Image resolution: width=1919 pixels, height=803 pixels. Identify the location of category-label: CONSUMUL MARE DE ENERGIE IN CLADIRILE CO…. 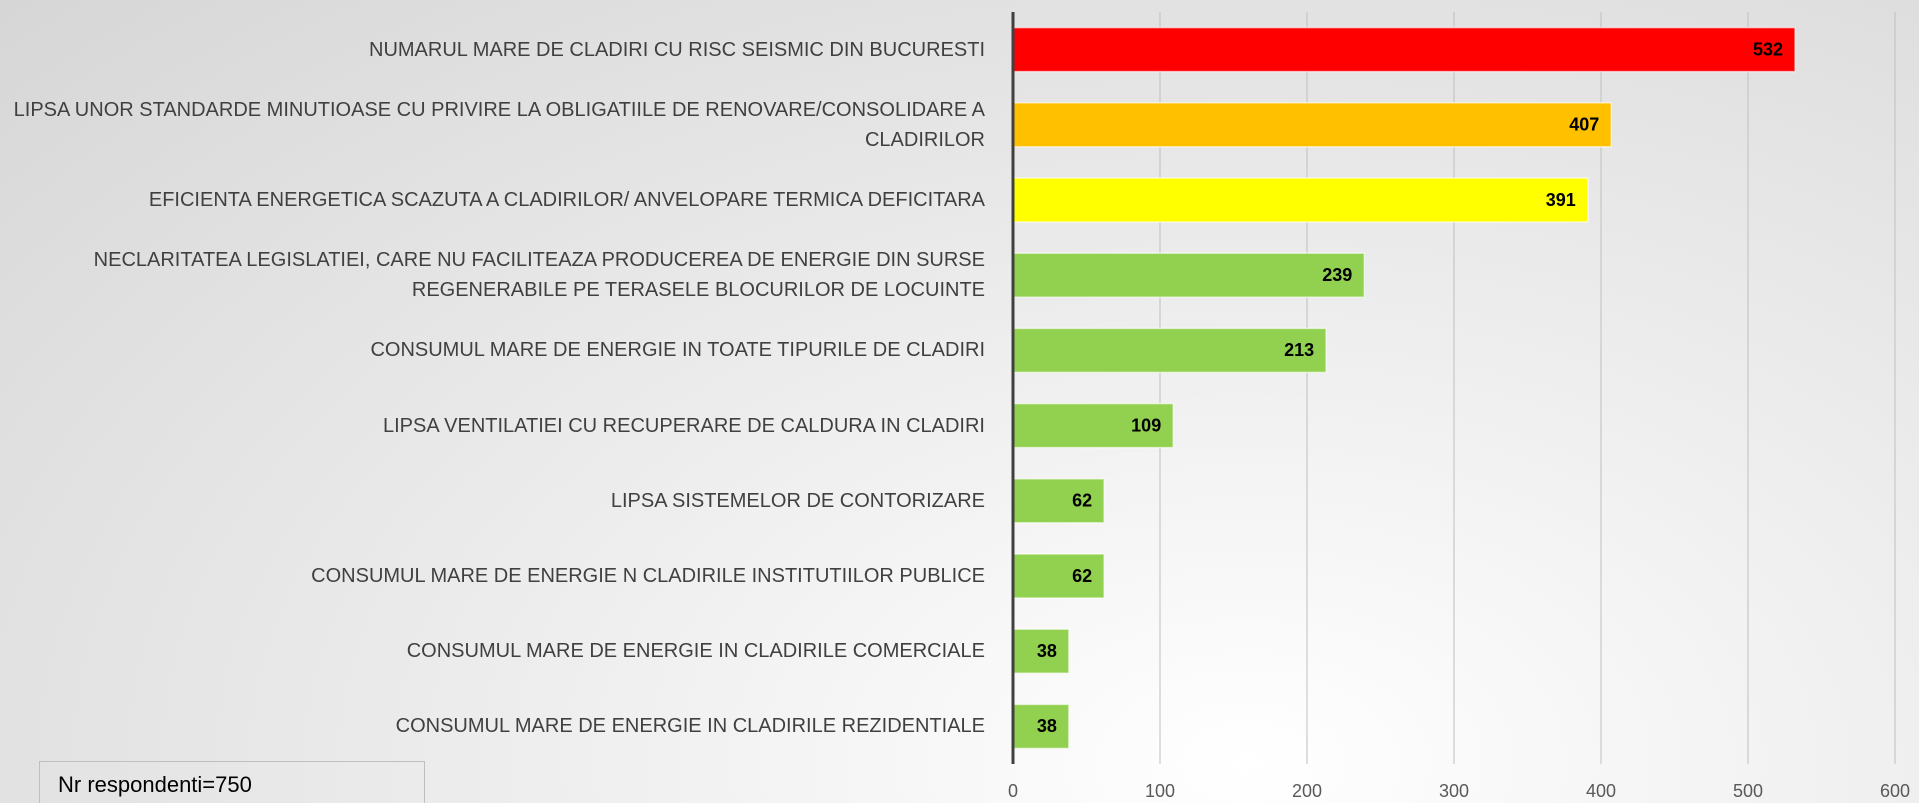
(695, 651).